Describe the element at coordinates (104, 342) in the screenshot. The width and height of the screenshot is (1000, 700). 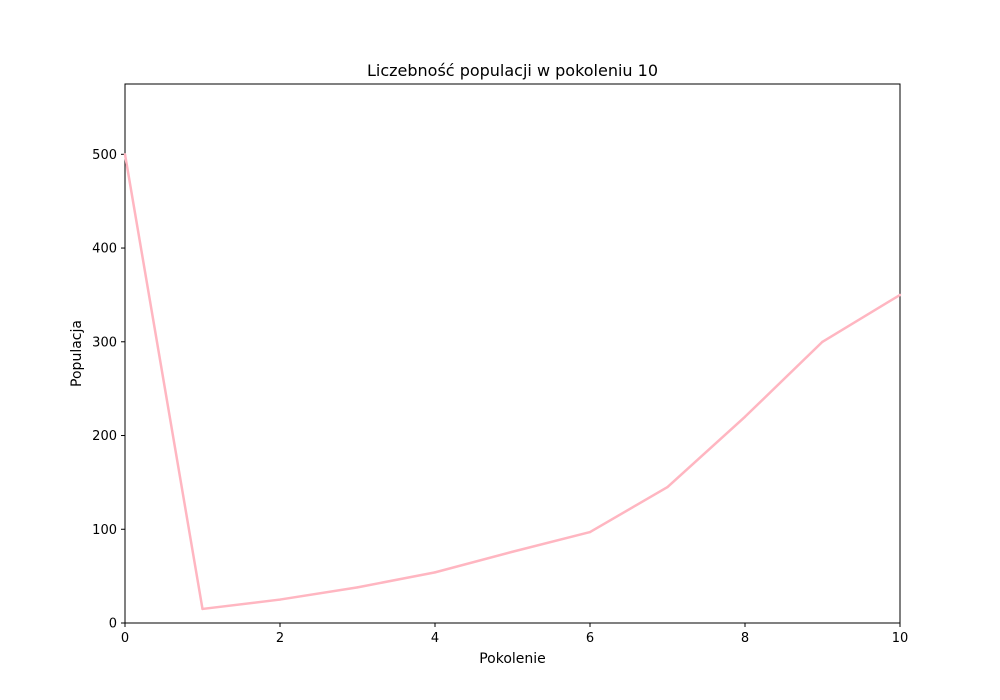
I see `y-tick-label: 300` at that location.